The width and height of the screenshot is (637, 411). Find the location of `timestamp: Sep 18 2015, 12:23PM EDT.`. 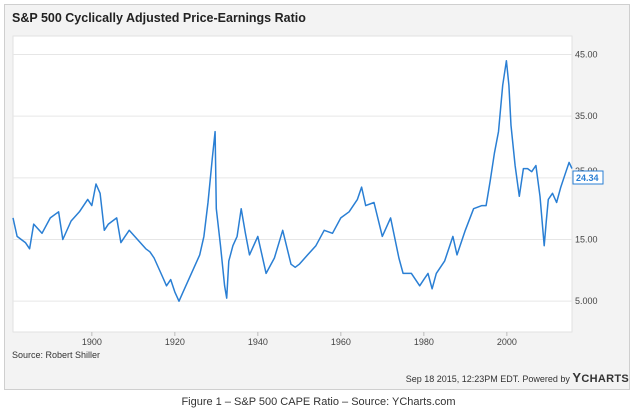

timestamp: Sep 18 2015, 12:23PM EDT. is located at coordinates (462, 379).